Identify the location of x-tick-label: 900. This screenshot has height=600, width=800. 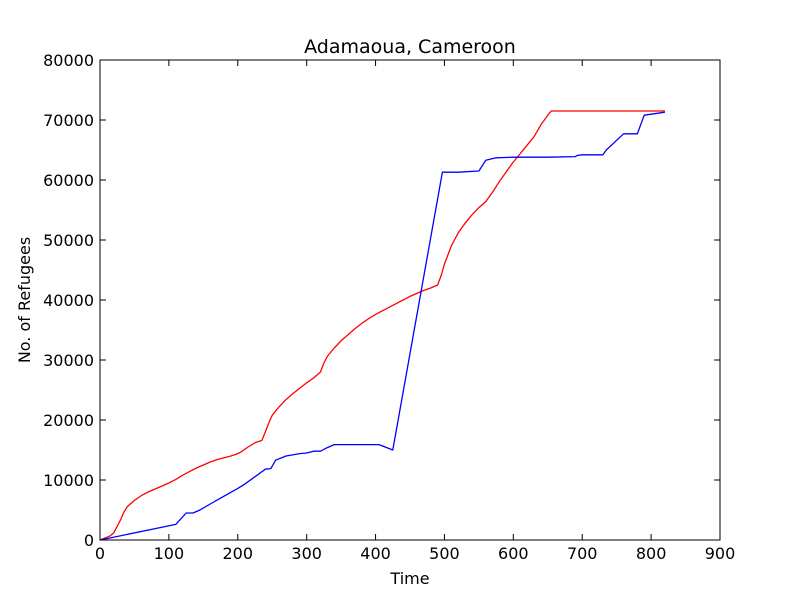
(720, 553).